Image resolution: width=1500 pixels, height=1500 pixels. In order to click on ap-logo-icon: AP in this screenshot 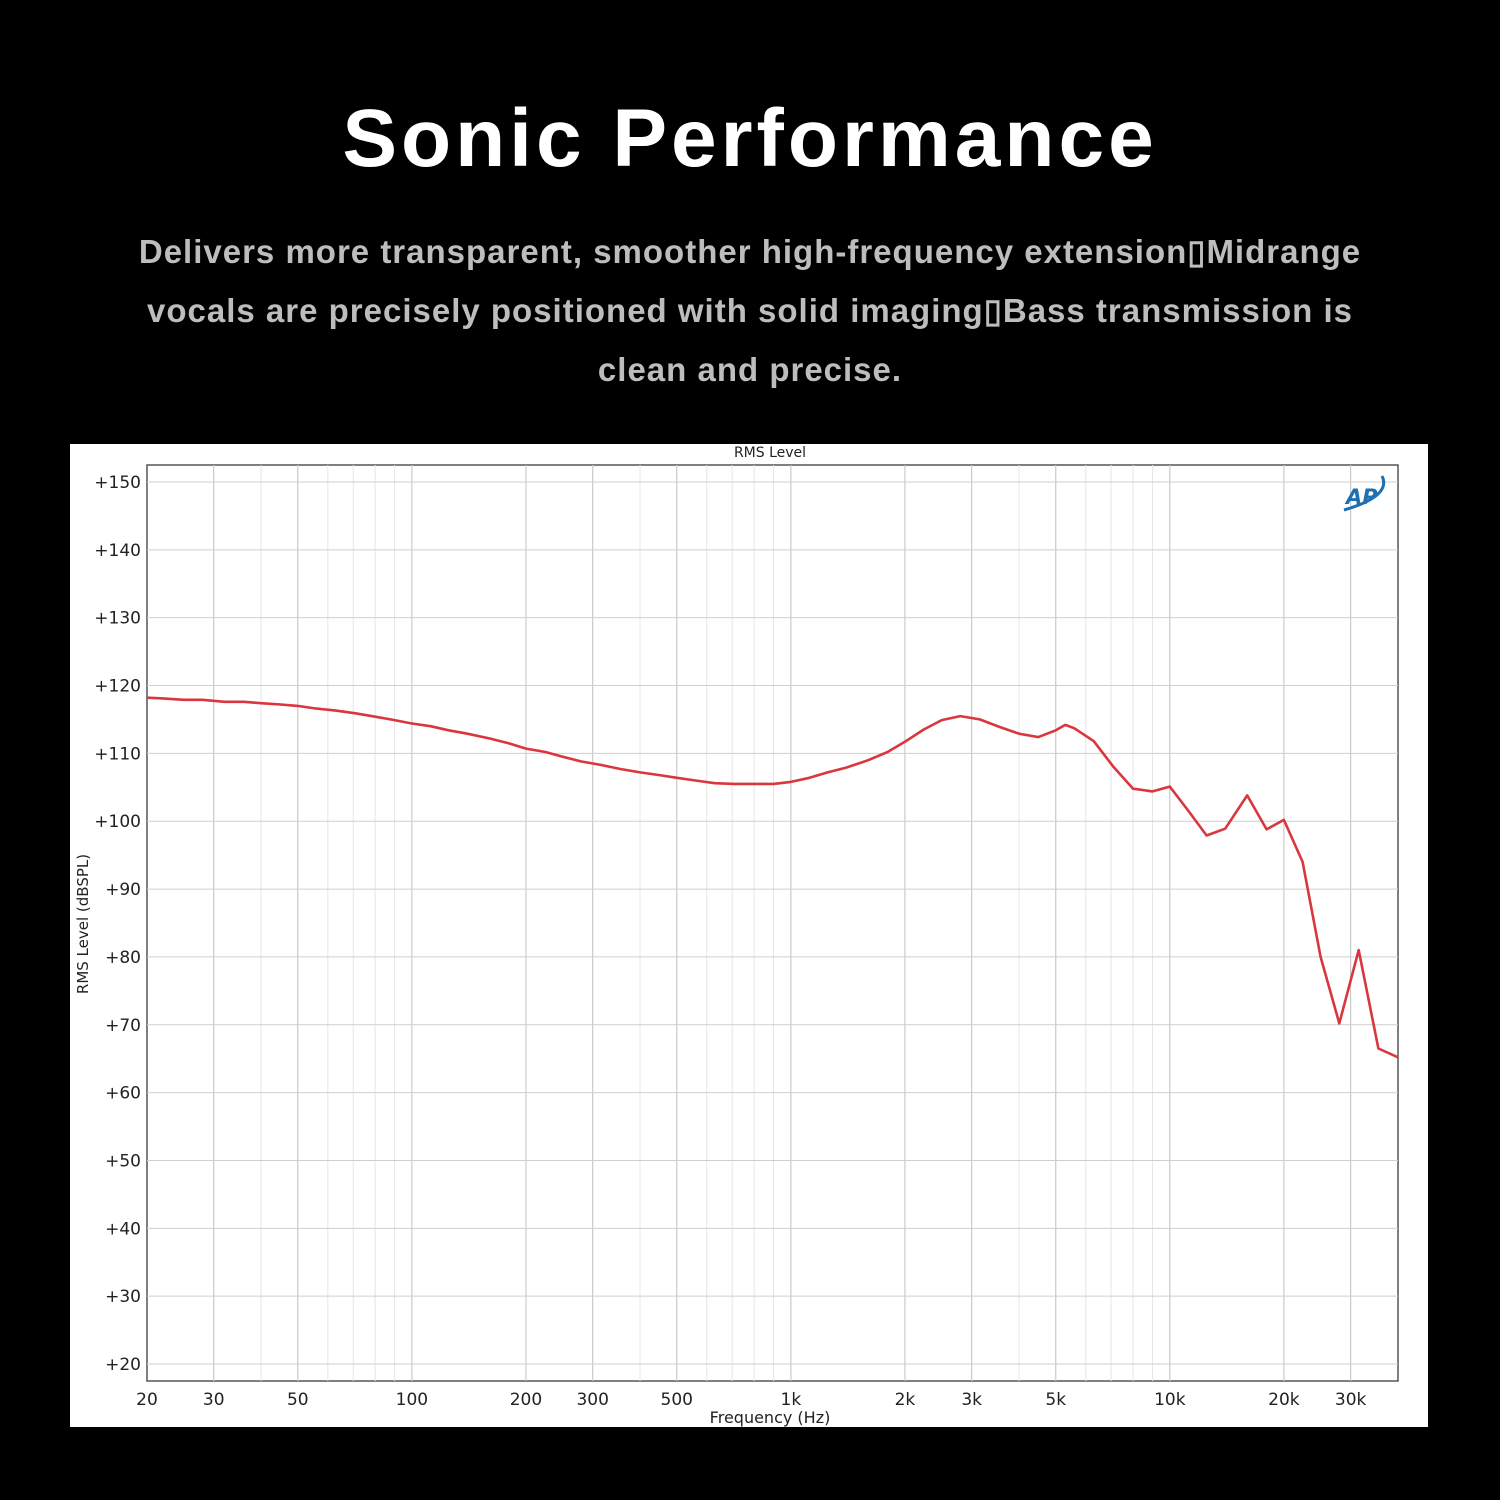, I will do `click(1364, 493)`.